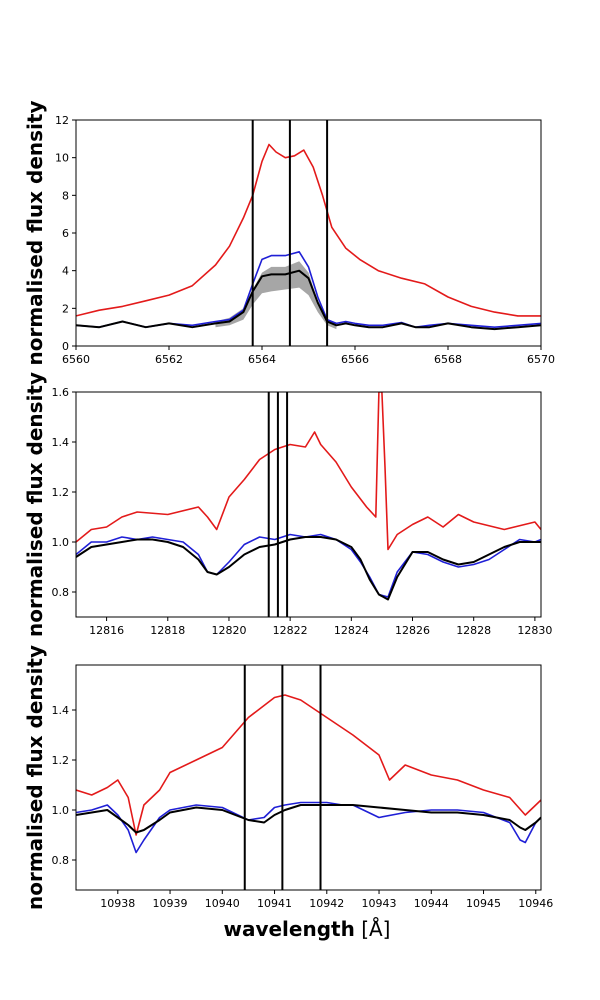  Describe the element at coordinates (65, 346) in the screenshot. I see `y-tick-label: 0` at that location.